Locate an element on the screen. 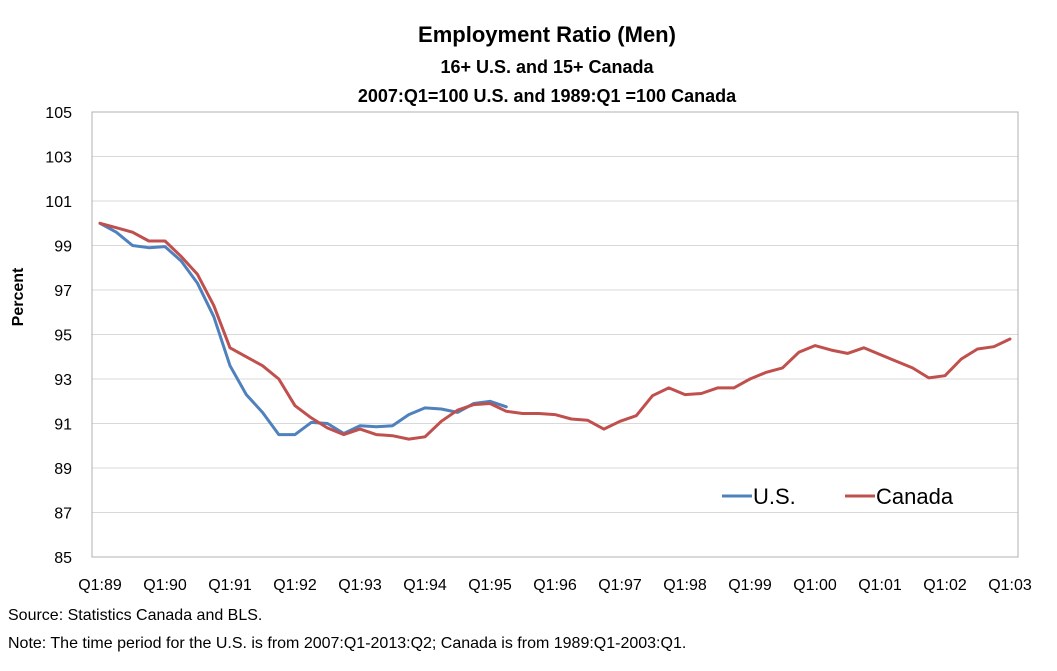 This screenshot has width=1057, height=671. x-tick-label: Q1:90 is located at coordinates (165, 585).